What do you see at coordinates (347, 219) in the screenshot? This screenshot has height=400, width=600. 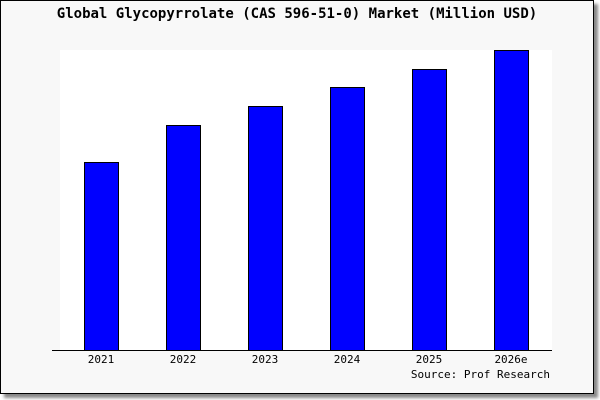 I see `bar-2024` at bounding box center [347, 219].